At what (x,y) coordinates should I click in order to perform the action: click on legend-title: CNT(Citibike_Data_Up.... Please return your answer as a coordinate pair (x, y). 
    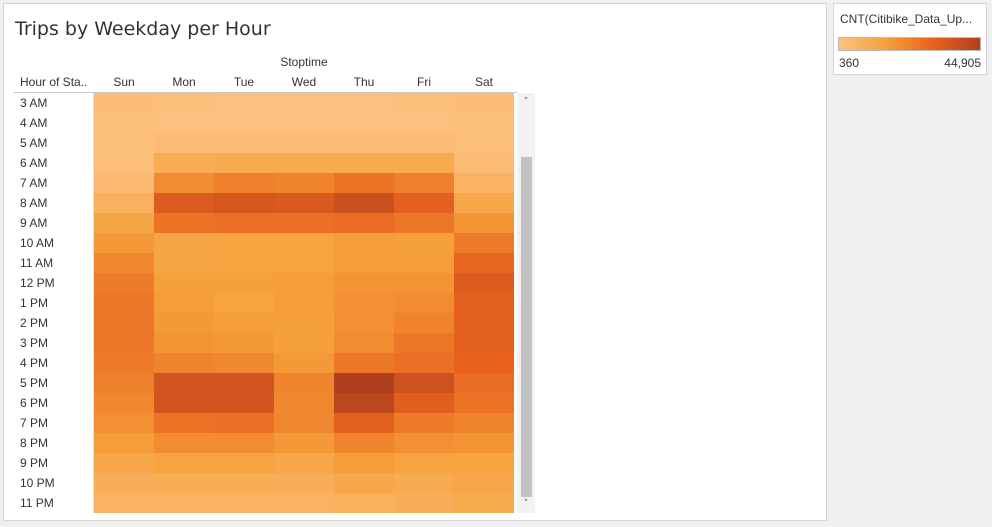
    Looking at the image, I should click on (906, 19).